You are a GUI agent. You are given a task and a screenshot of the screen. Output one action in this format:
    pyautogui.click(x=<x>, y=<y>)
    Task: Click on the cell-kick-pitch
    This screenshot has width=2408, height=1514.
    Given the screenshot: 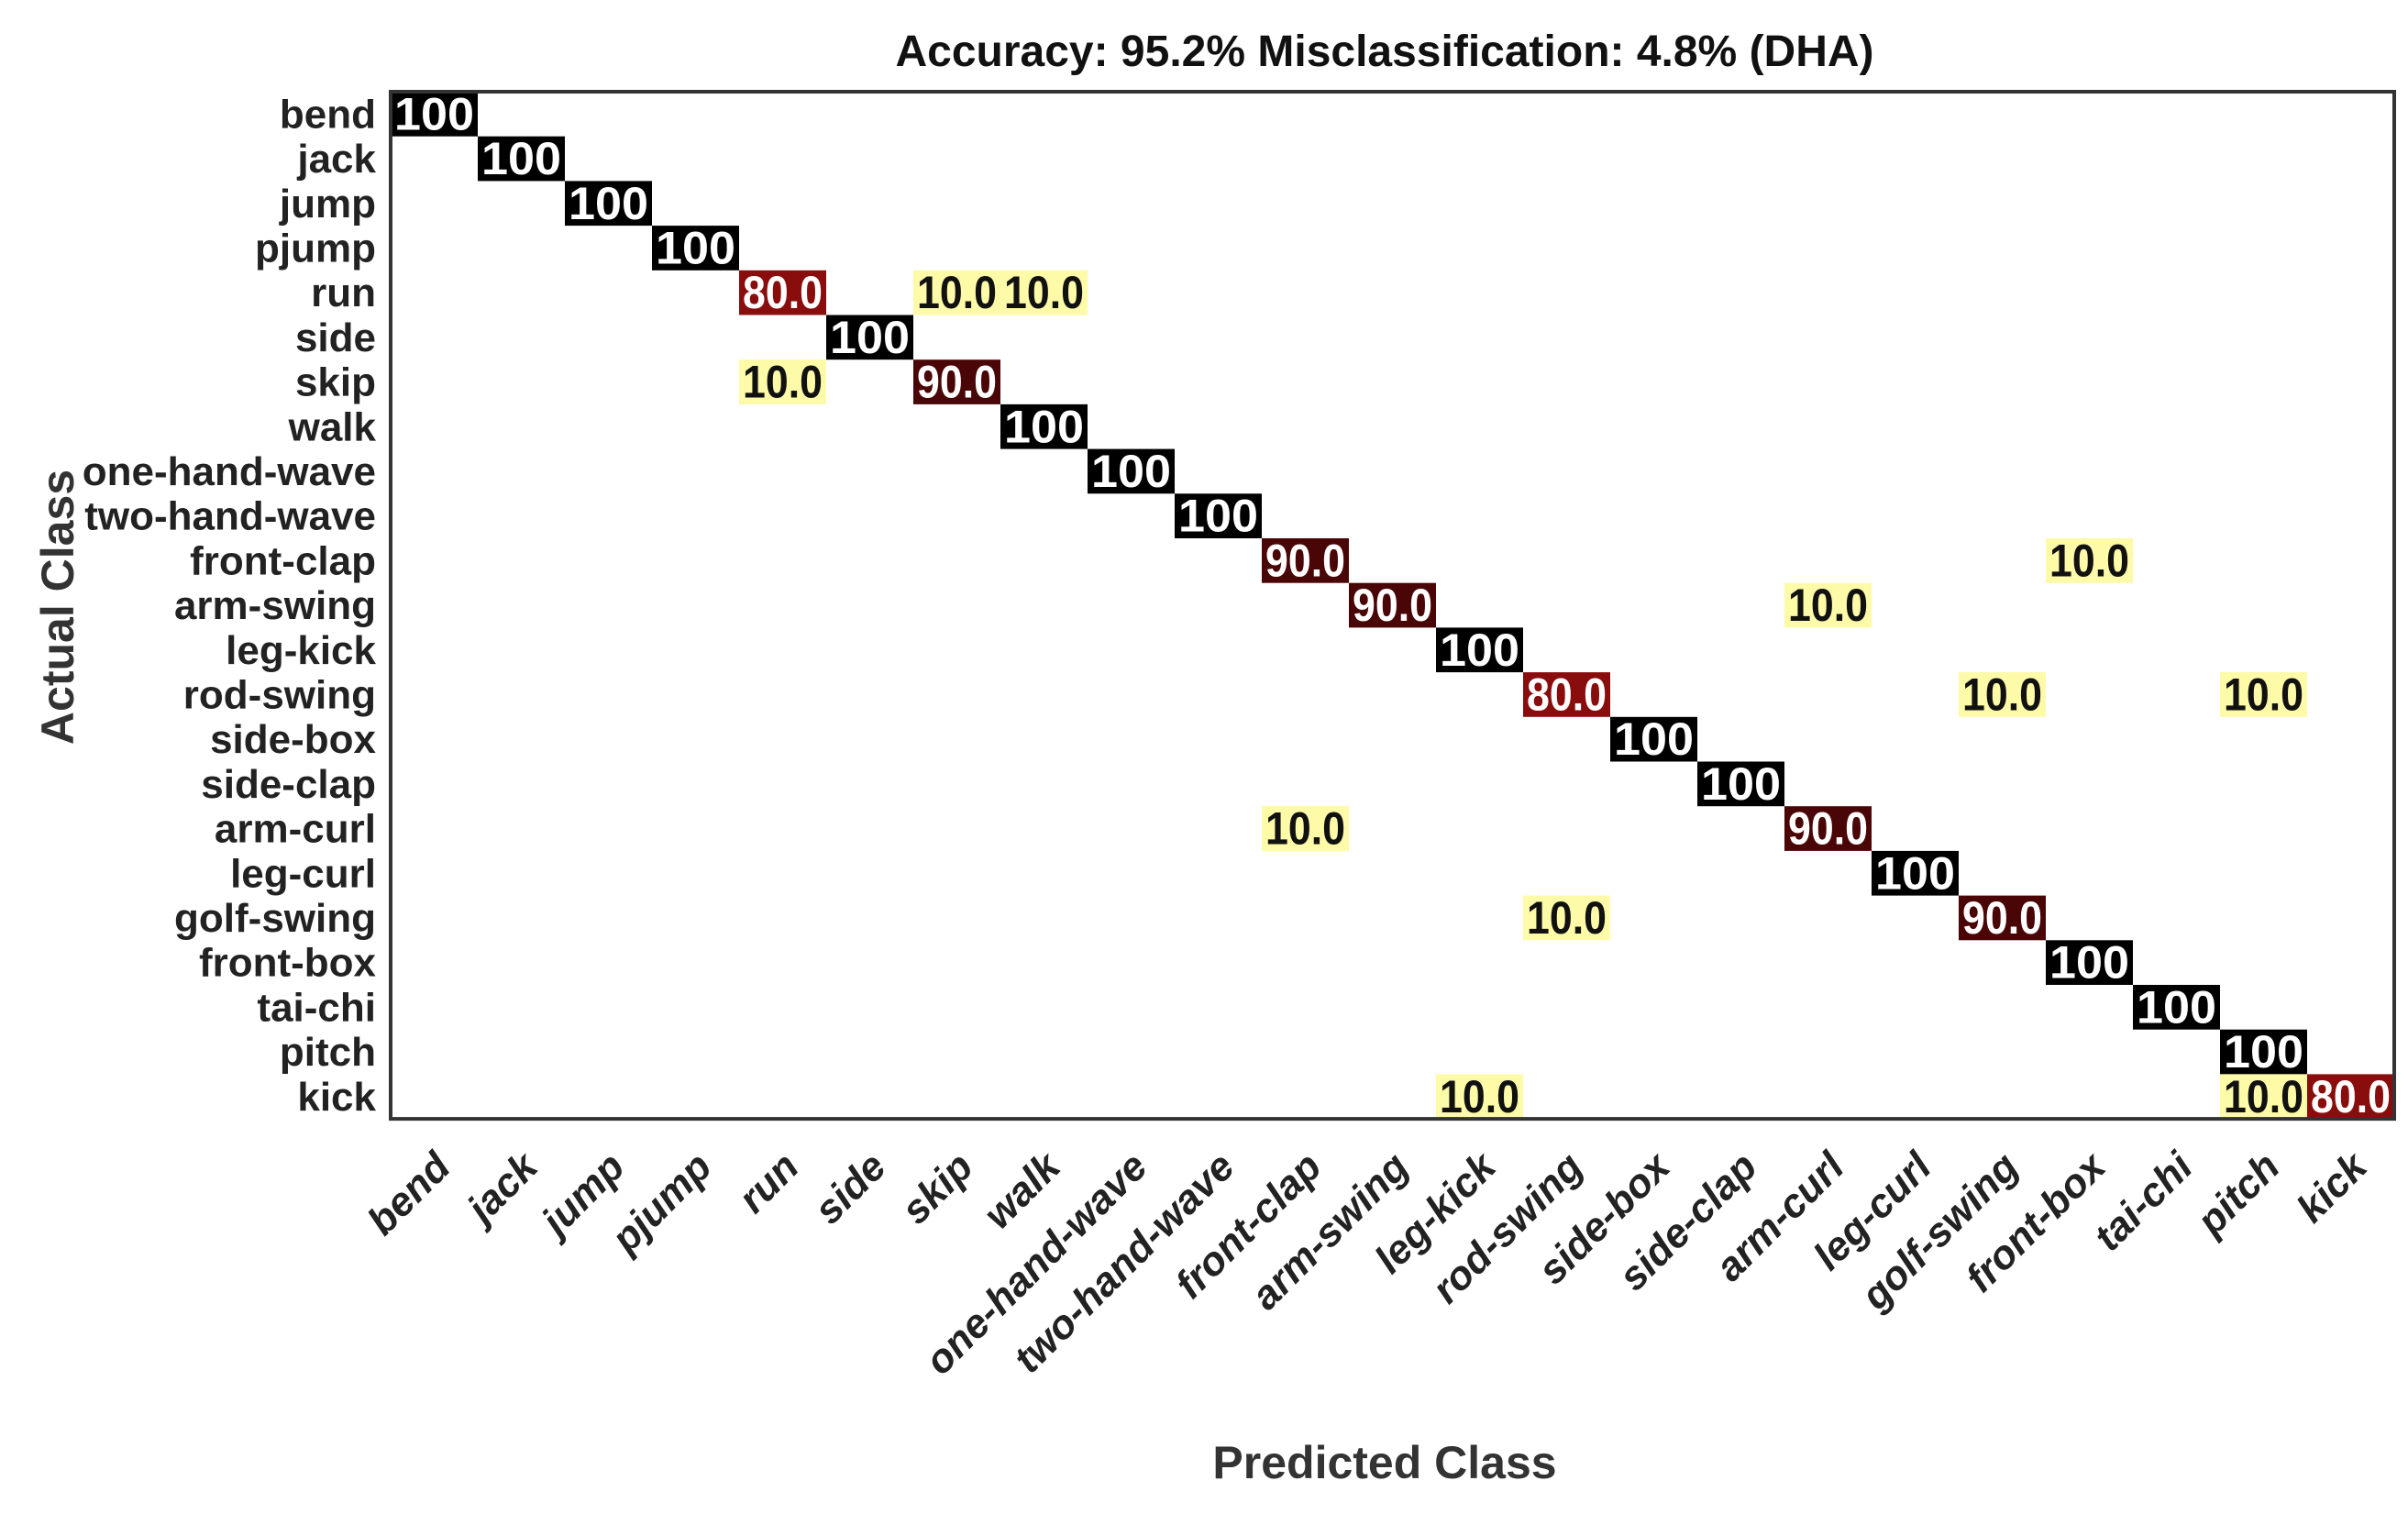 What is the action you would take?
    pyautogui.click(x=2263, y=1097)
    